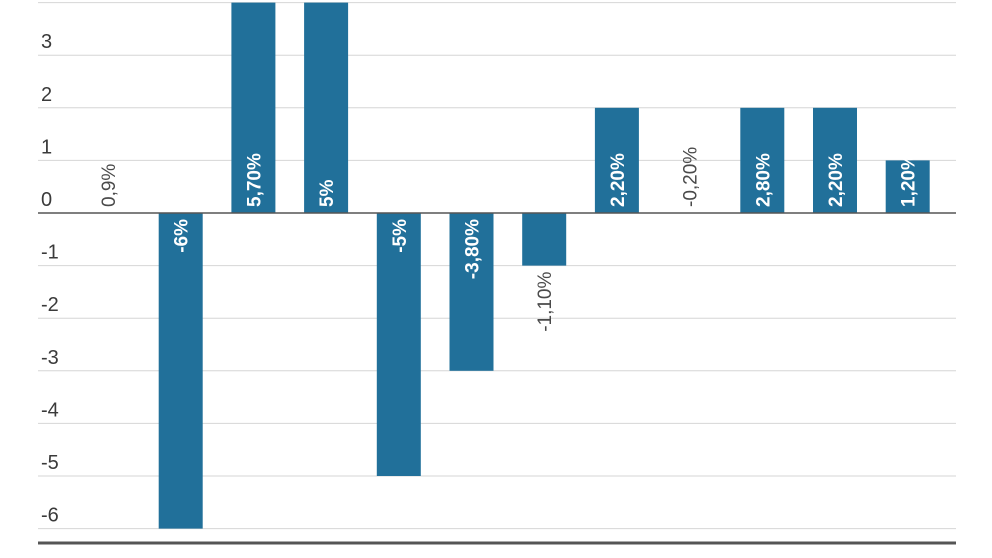 Image resolution: width=992 pixels, height=558 pixels. I want to click on data-label: 1,20%, so click(909, 180).